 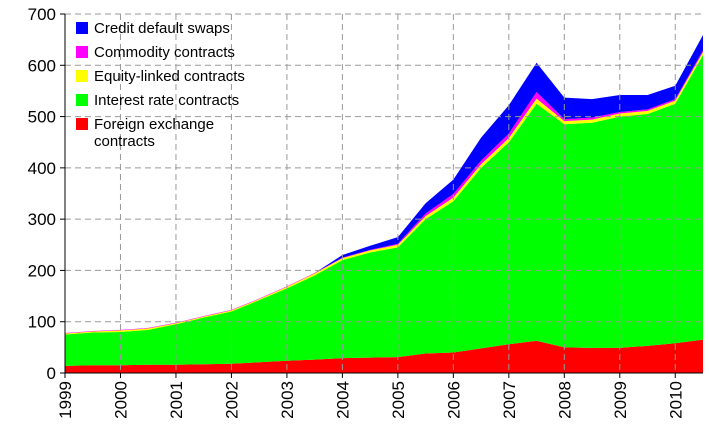 I want to click on y-tick-label: 0, so click(x=51, y=373).